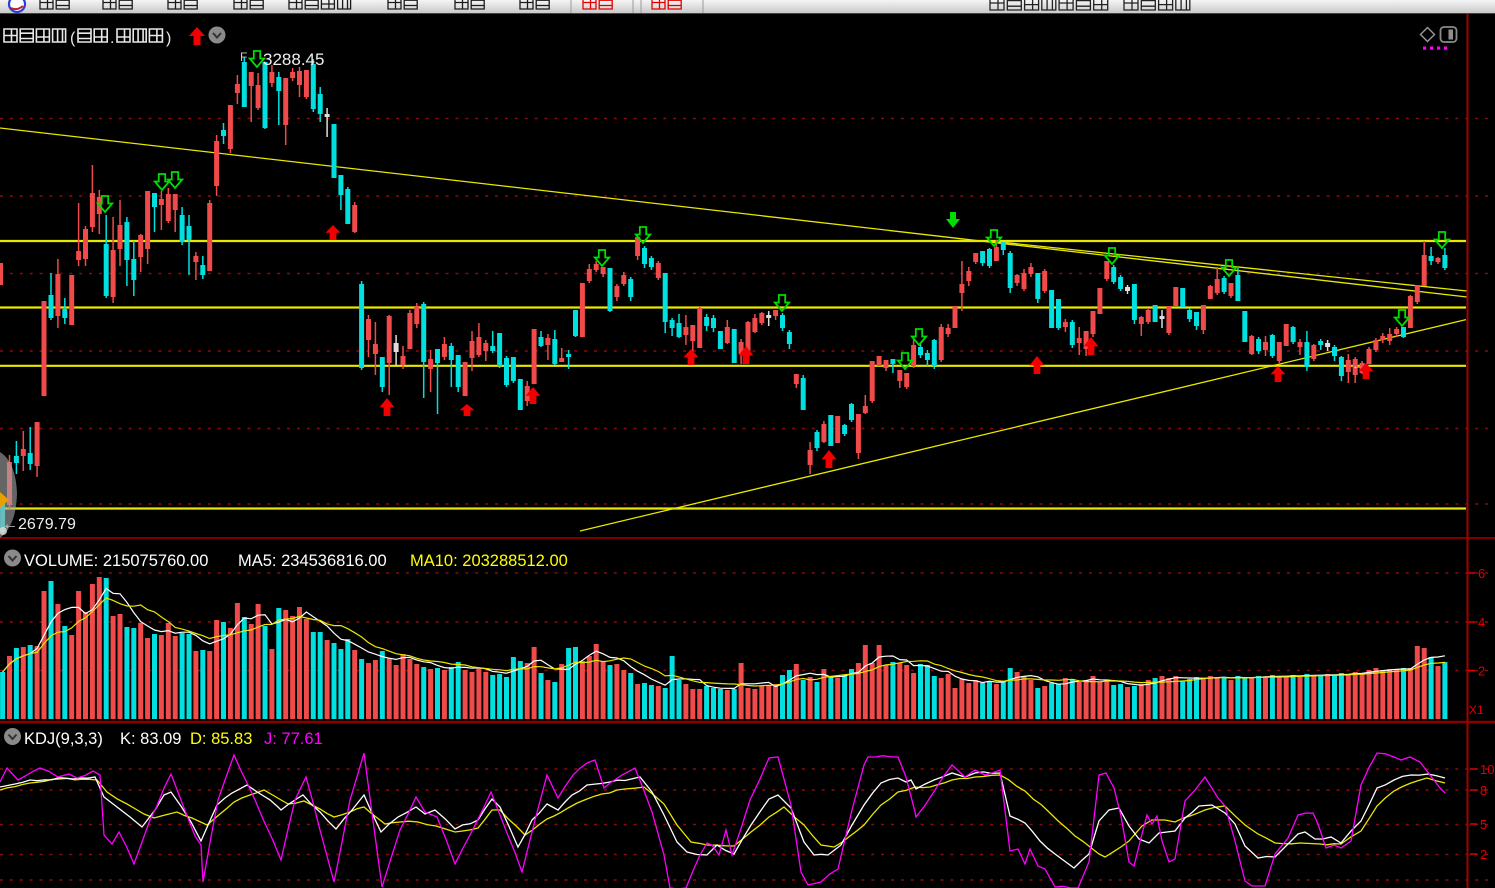 This screenshot has height=888, width=1495. Describe the element at coordinates (1483, 824) in the screenshot. I see `svg-text: 5` at that location.